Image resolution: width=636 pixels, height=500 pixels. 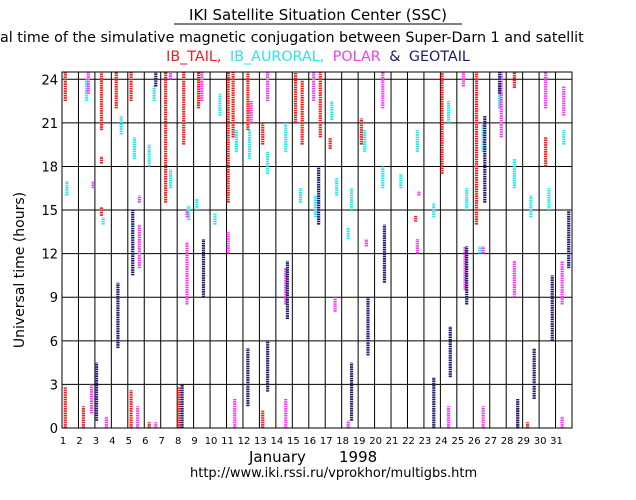 I want to click on legend: IB_TAIL, IB_AURORAL, POLAR & GEOTAIL, so click(x=318, y=57).